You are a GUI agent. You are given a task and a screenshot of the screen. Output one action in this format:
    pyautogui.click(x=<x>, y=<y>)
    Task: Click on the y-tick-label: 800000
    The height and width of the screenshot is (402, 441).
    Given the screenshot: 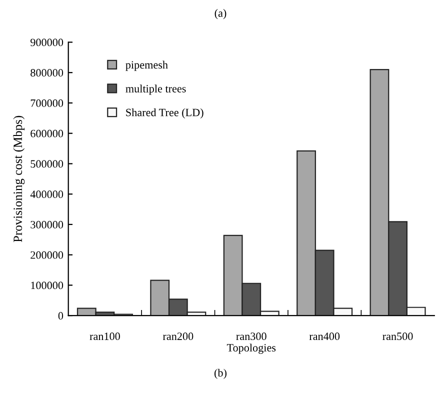 What is the action you would take?
    pyautogui.click(x=47, y=73)
    